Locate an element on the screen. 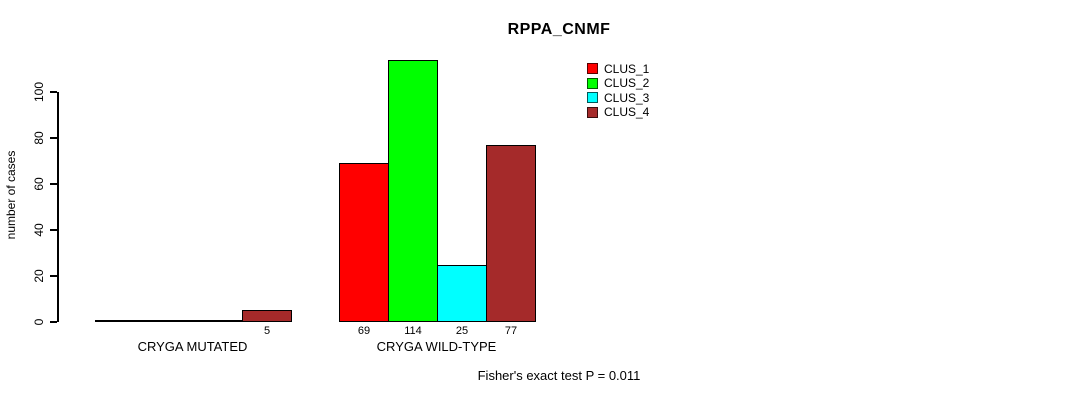  bar-clus_3-cryga-wild-type is located at coordinates (462, 293).